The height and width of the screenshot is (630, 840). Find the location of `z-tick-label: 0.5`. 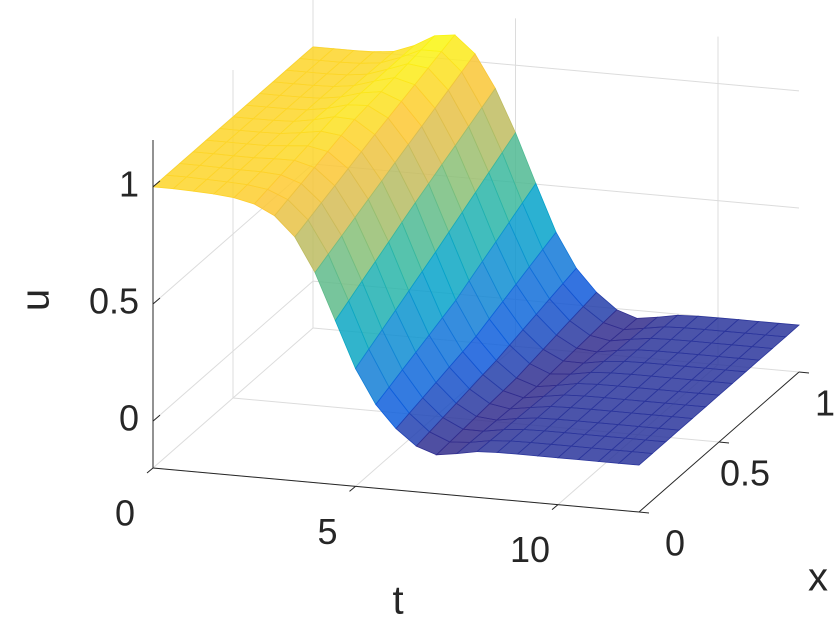

z-tick-label: 0.5 is located at coordinates (114, 301).